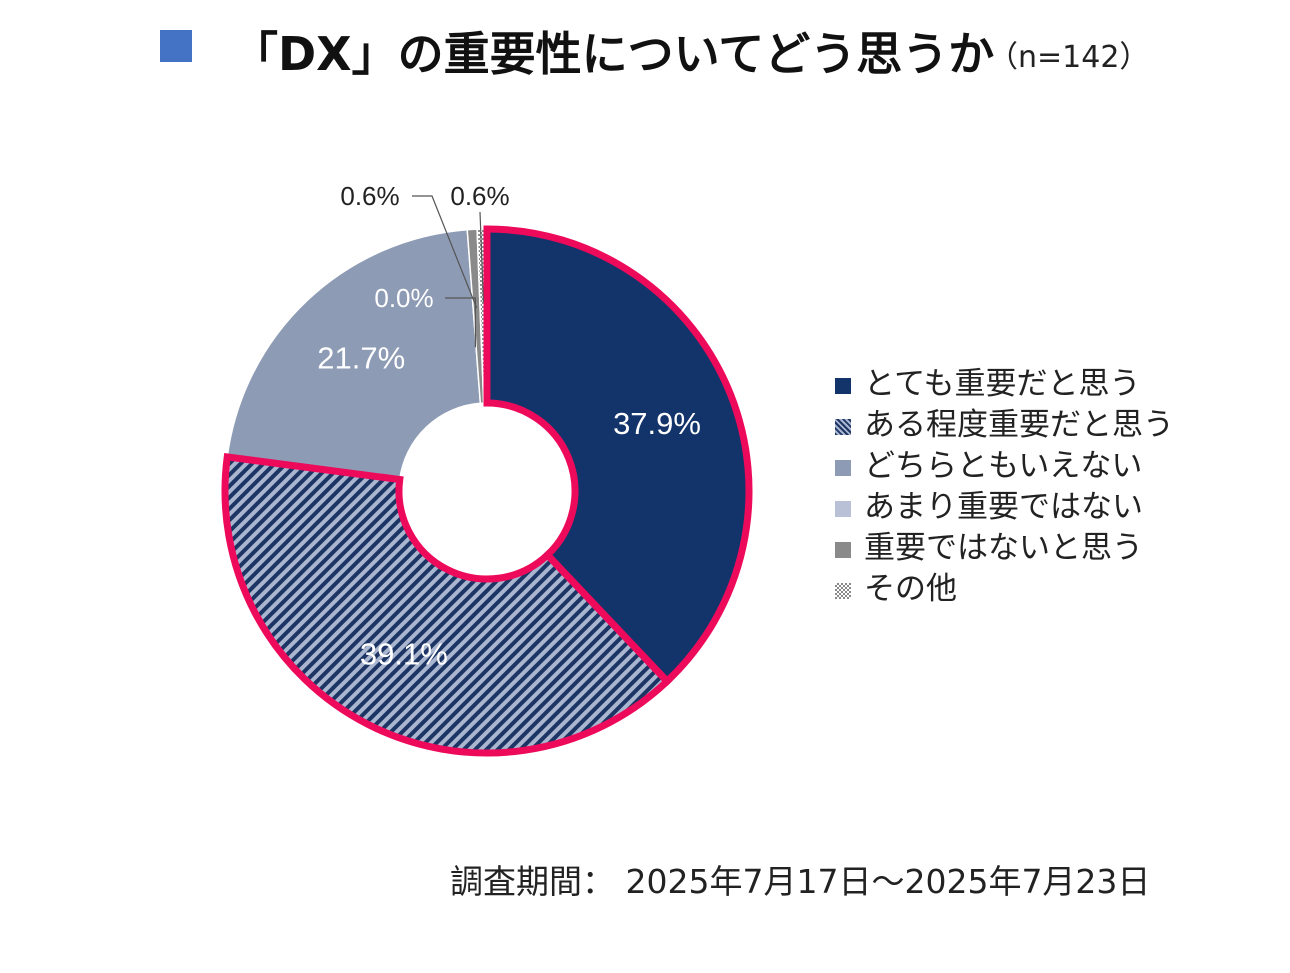  What do you see at coordinates (843, 509) in the screenshot?
I see `legend-swatch-not-very-important` at bounding box center [843, 509].